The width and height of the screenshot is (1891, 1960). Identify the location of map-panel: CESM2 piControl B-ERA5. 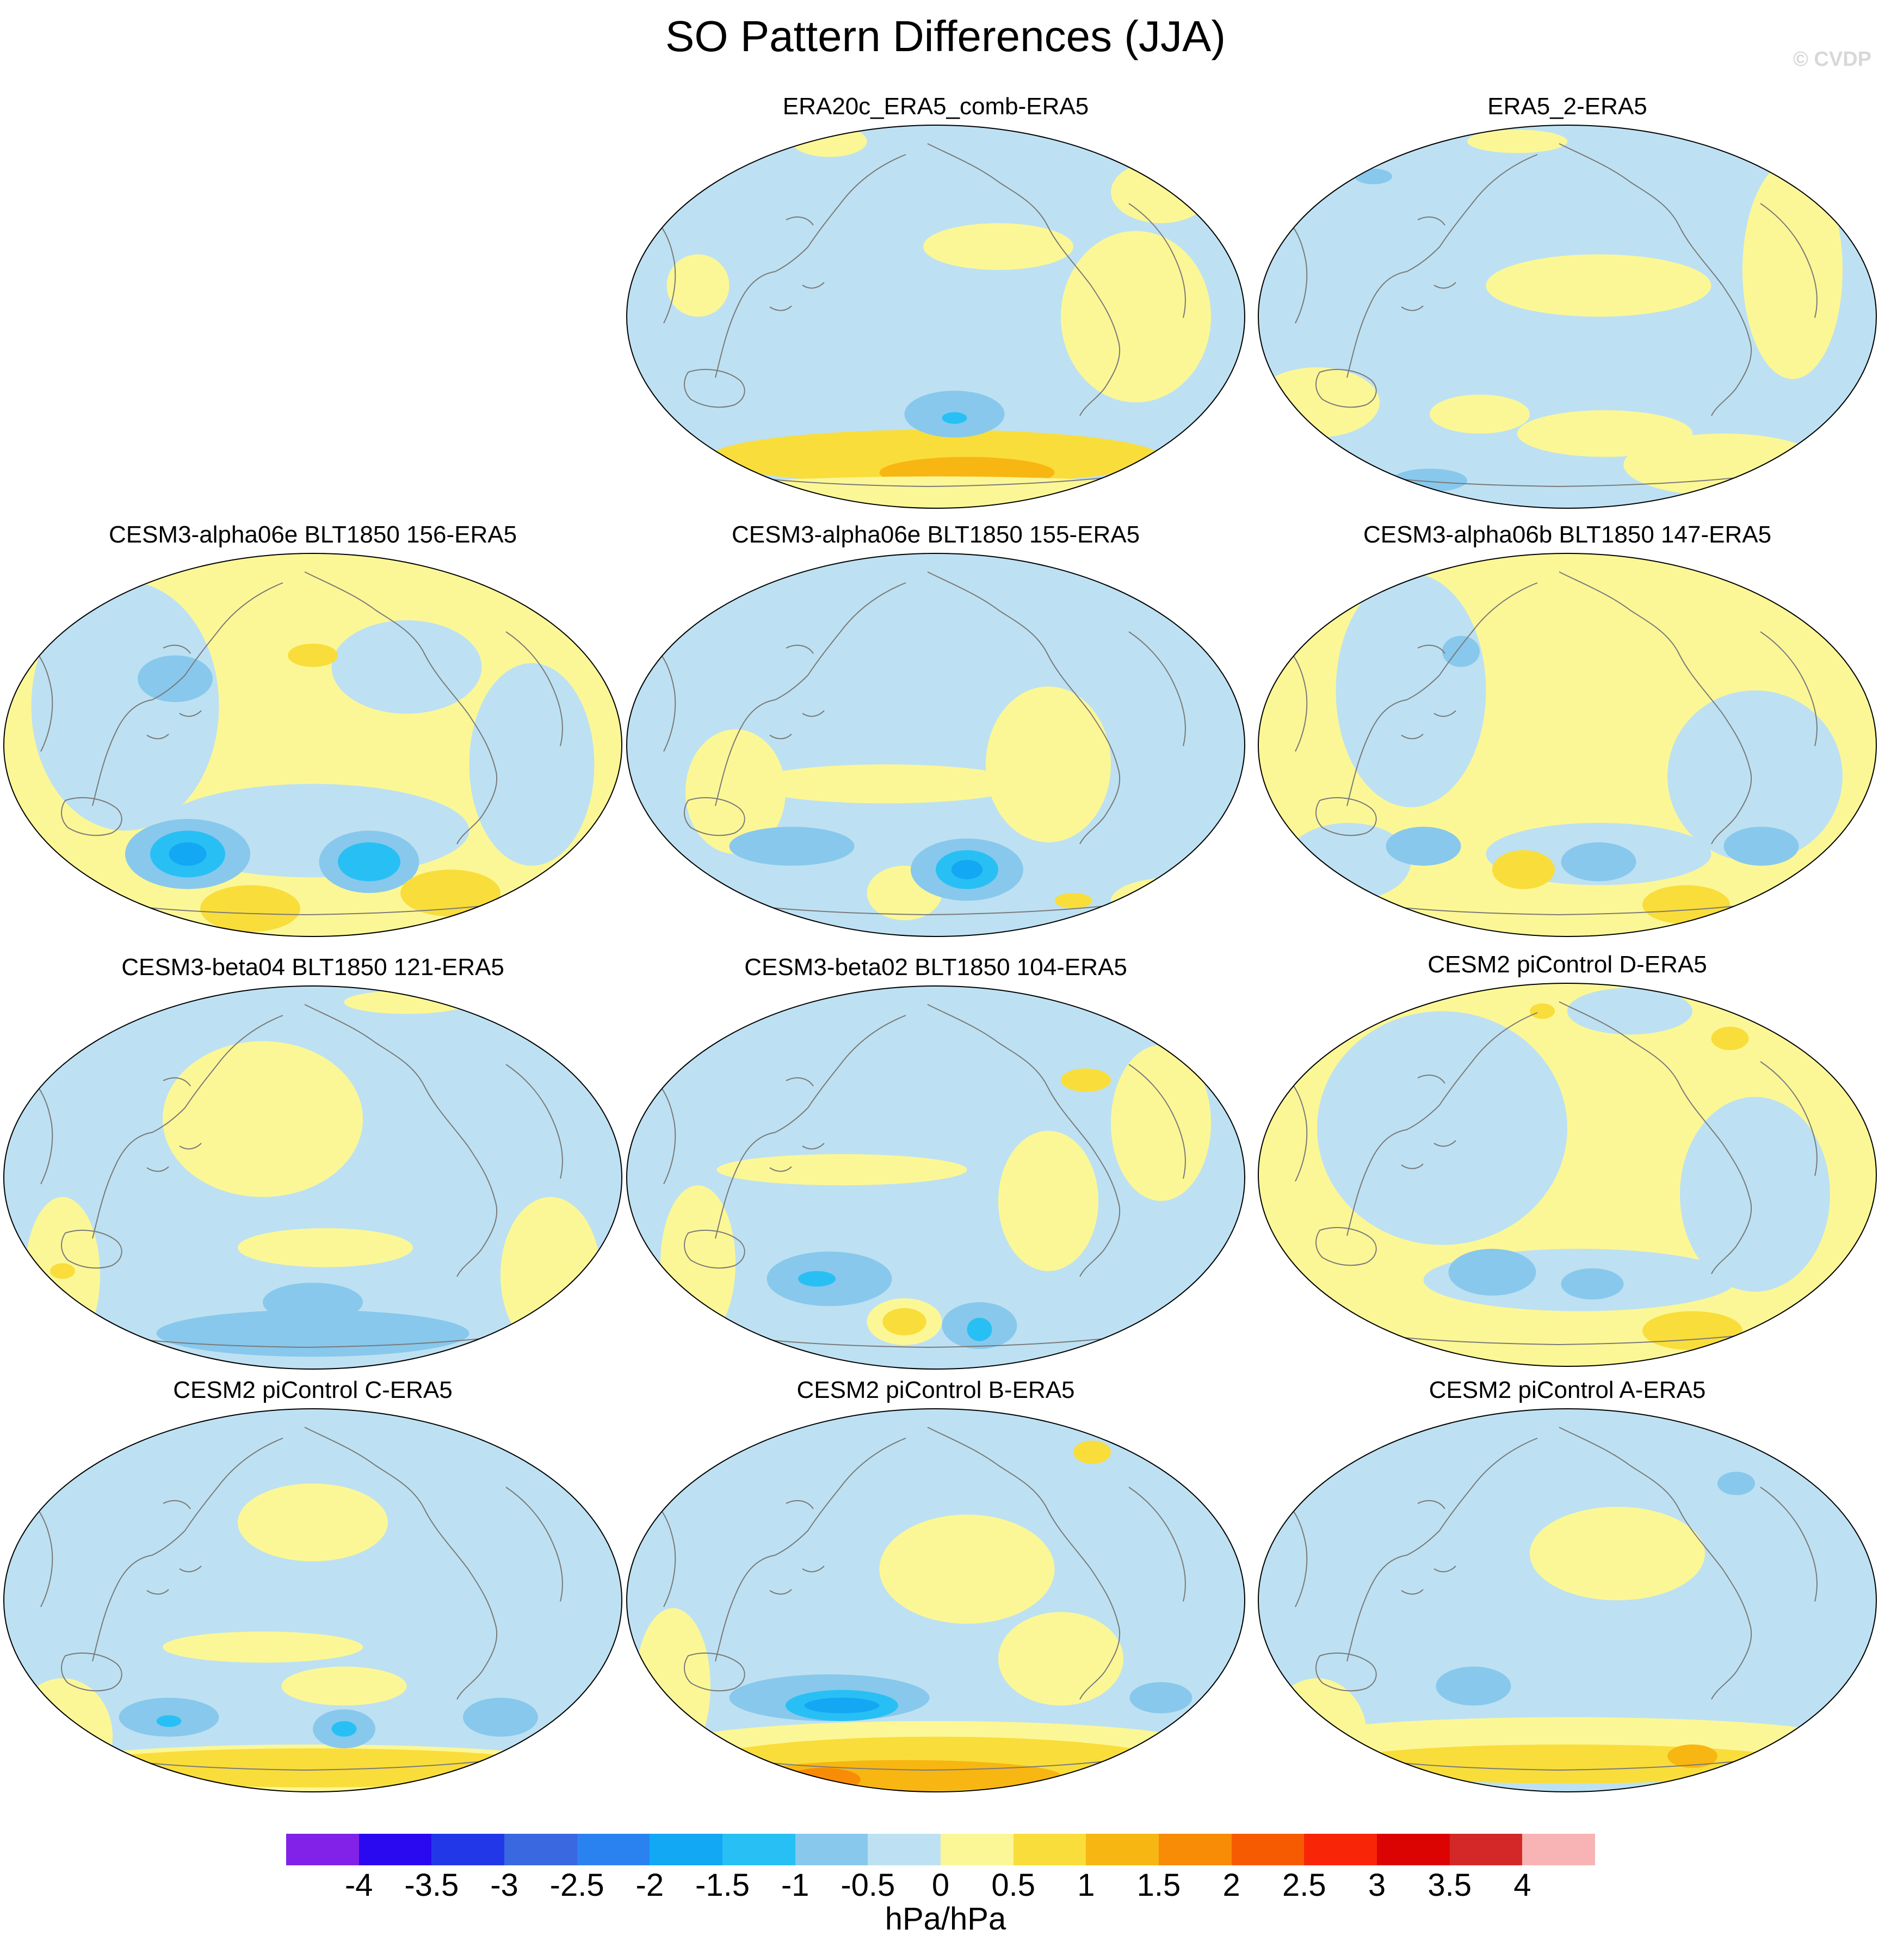
(936, 1587).